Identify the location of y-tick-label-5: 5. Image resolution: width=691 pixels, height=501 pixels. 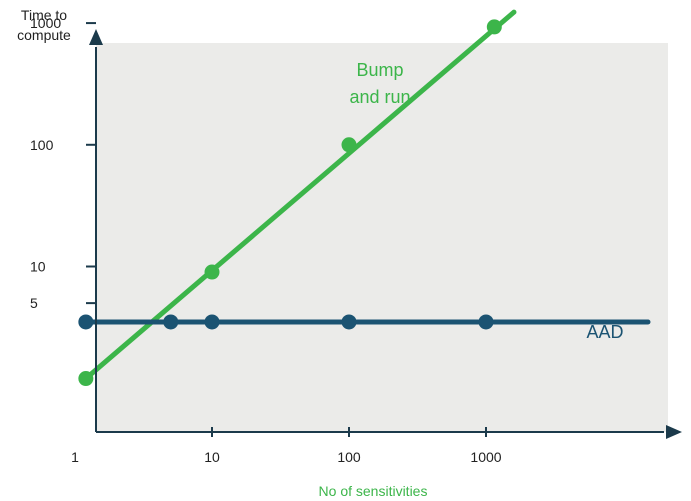
(34, 303).